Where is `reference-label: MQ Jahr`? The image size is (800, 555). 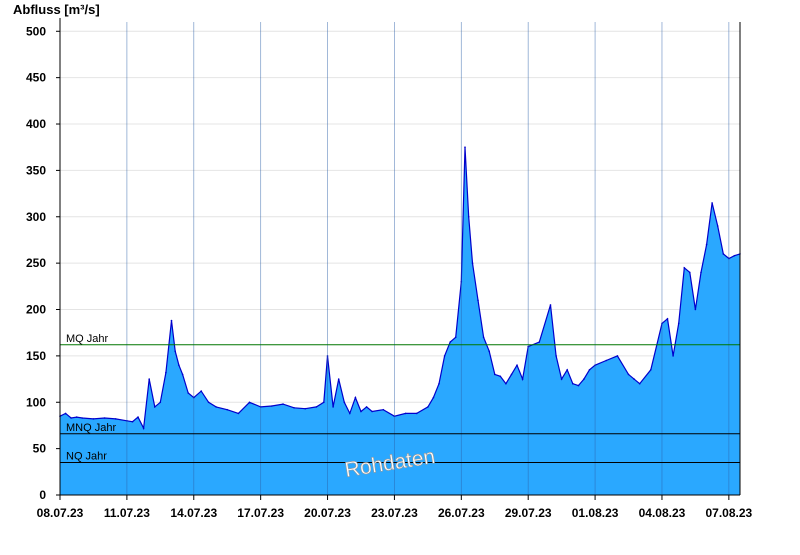 reference-label: MQ Jahr is located at coordinates (87, 339).